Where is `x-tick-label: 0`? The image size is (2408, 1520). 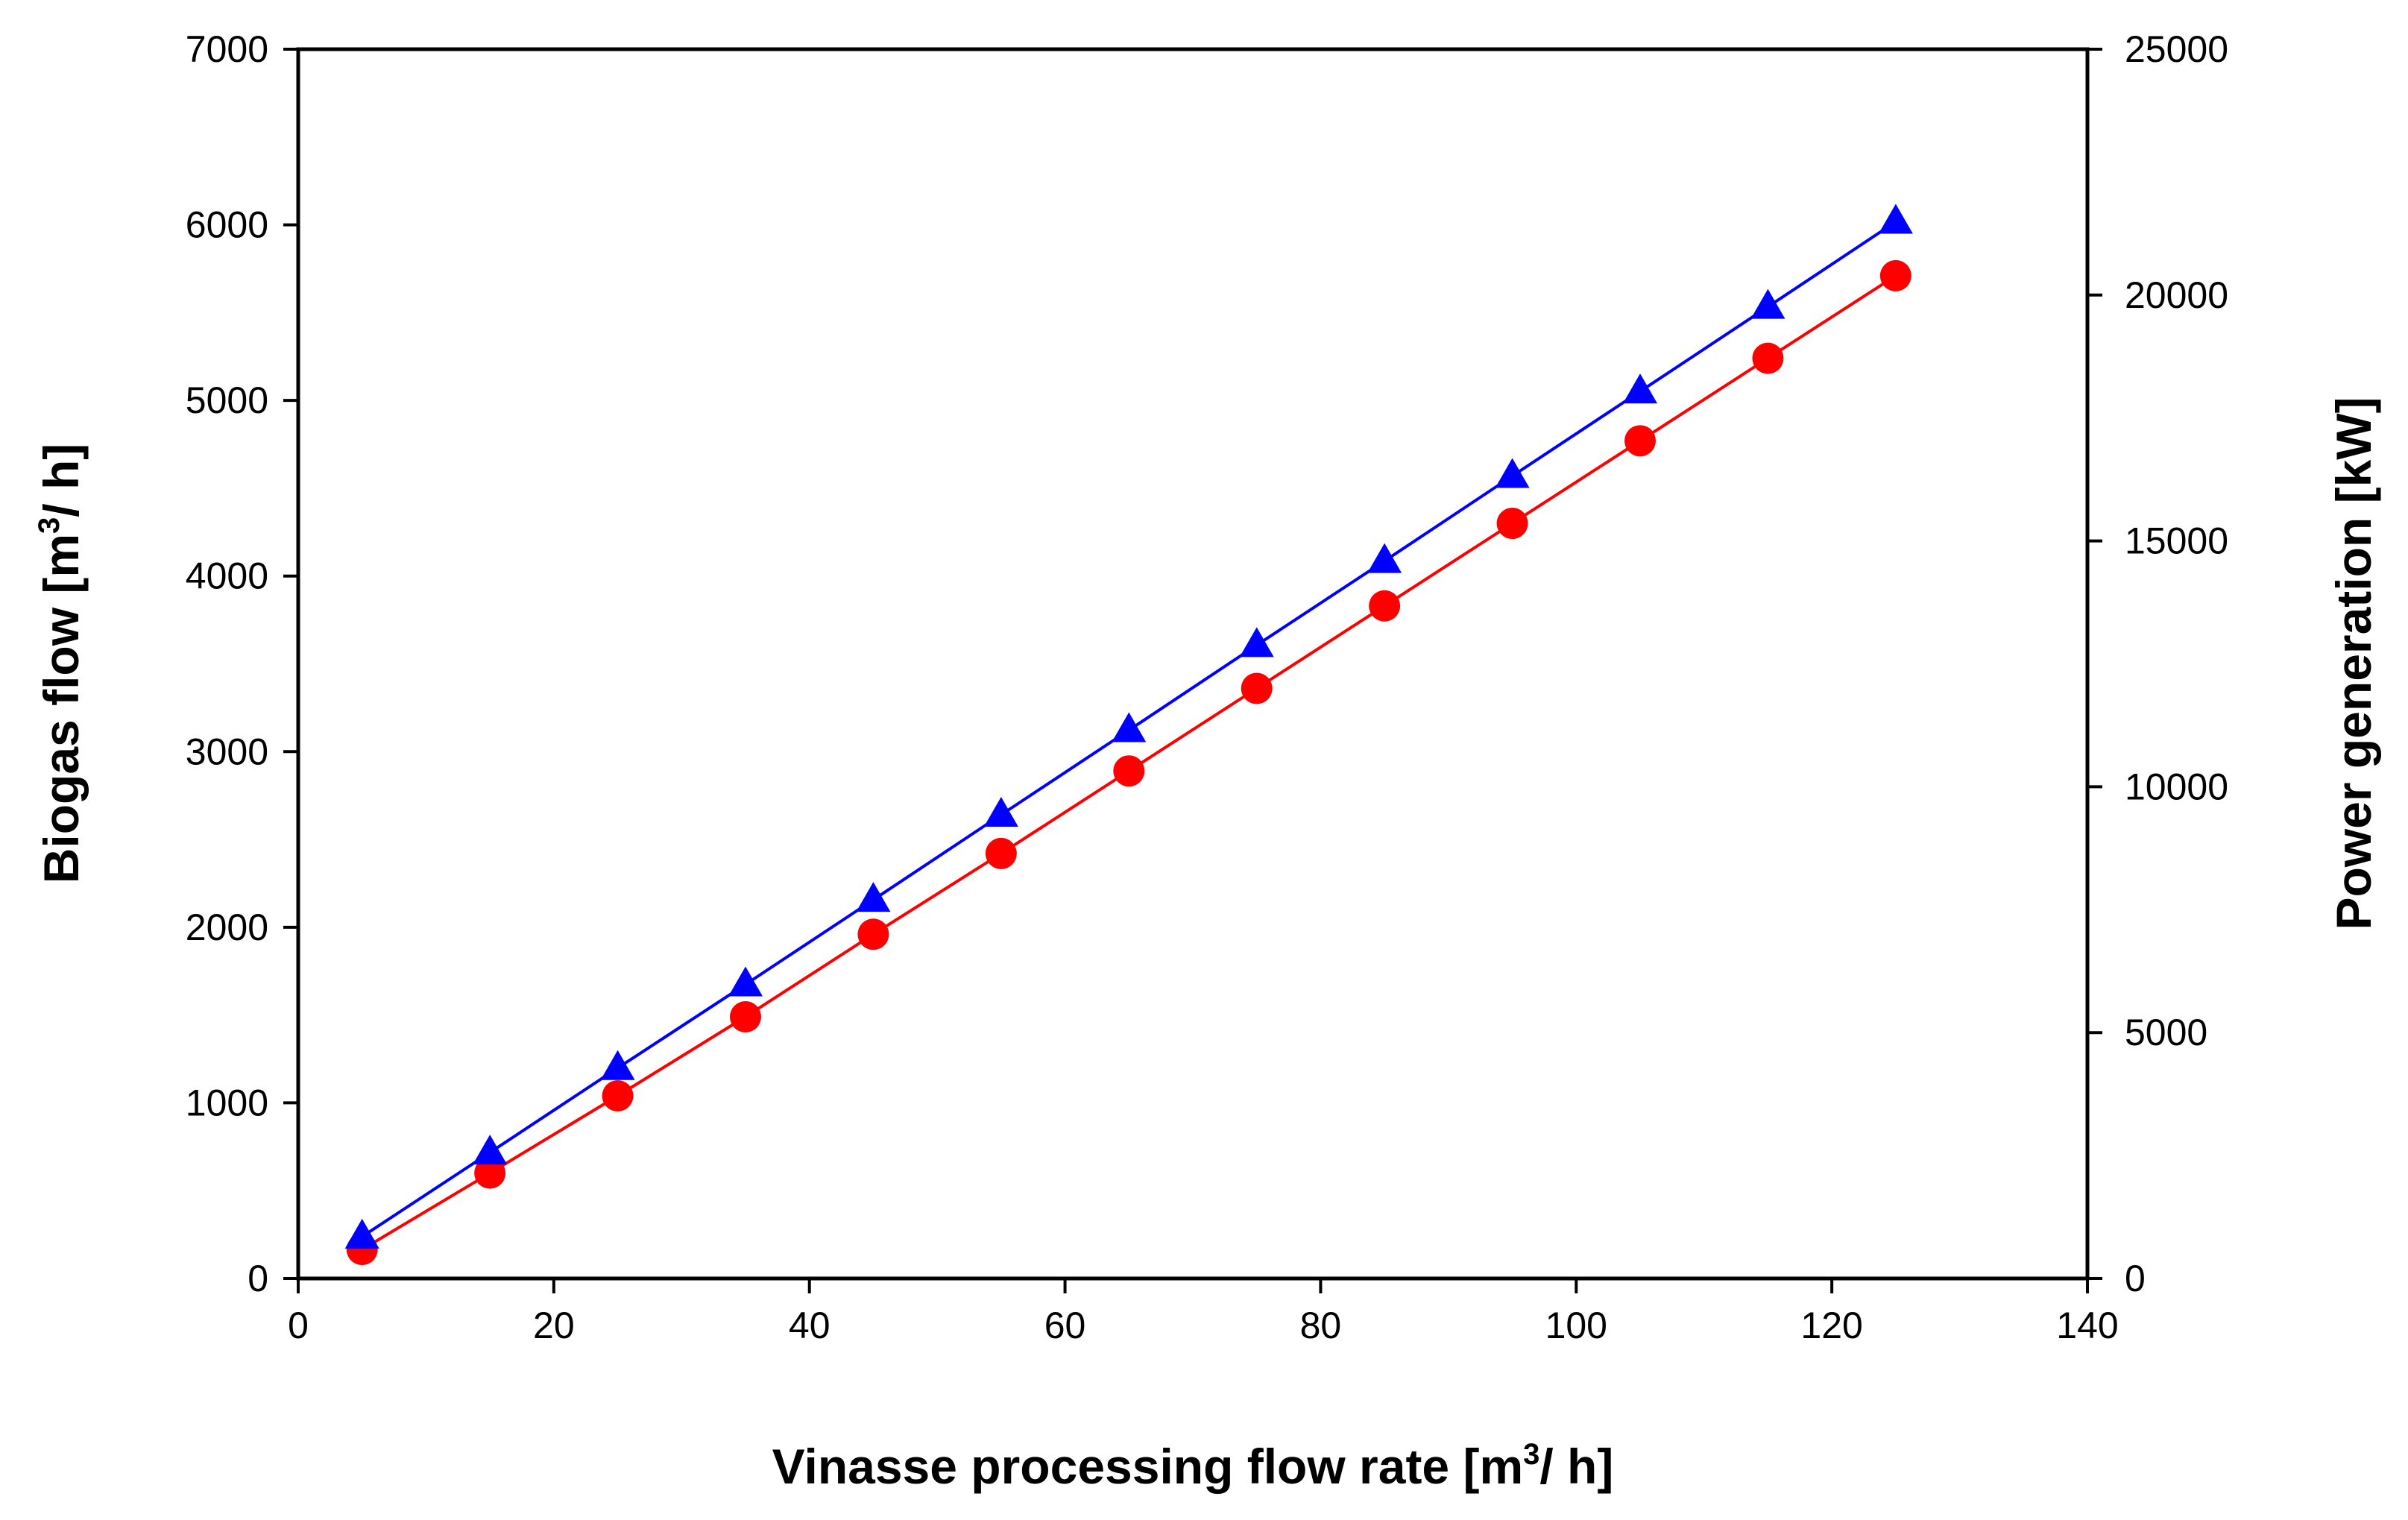
x-tick-label: 0 is located at coordinates (299, 1325).